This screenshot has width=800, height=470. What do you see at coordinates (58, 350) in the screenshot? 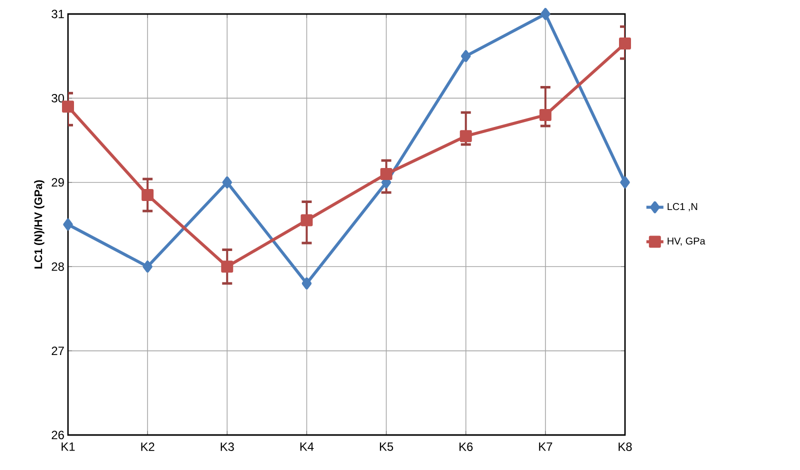
I see `y-tick-label: 27` at bounding box center [58, 350].